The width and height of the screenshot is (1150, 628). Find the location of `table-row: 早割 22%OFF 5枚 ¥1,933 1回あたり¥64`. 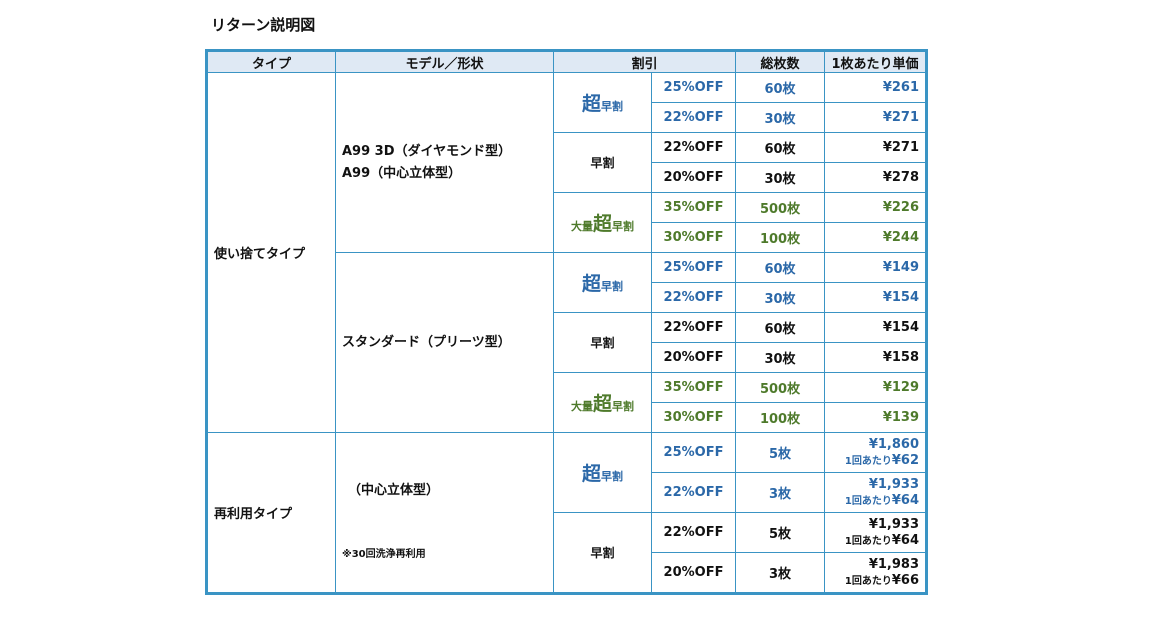

table-row: 早割 22%OFF 5枚 ¥1,933 1回あたり¥64 is located at coordinates (567, 553).